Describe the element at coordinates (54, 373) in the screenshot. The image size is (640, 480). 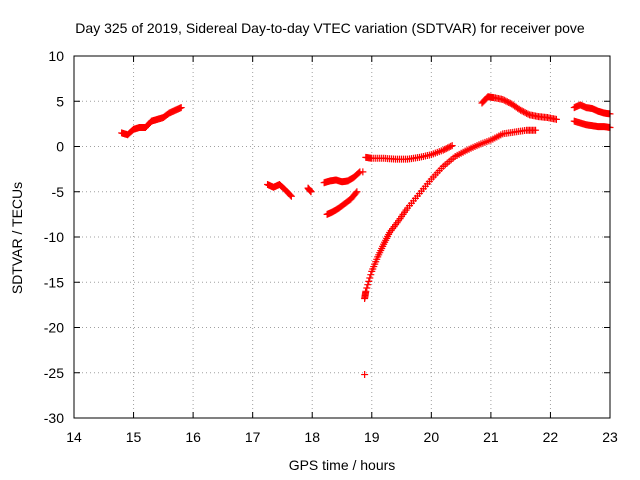
I see `y-tick-label: -25` at that location.